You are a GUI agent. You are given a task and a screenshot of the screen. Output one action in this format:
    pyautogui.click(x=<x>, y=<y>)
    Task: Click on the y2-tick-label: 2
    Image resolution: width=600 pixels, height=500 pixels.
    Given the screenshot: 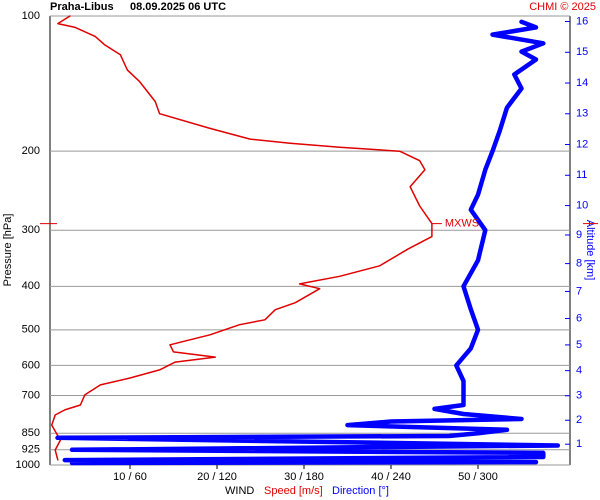 What is the action you would take?
    pyautogui.click(x=579, y=420)
    